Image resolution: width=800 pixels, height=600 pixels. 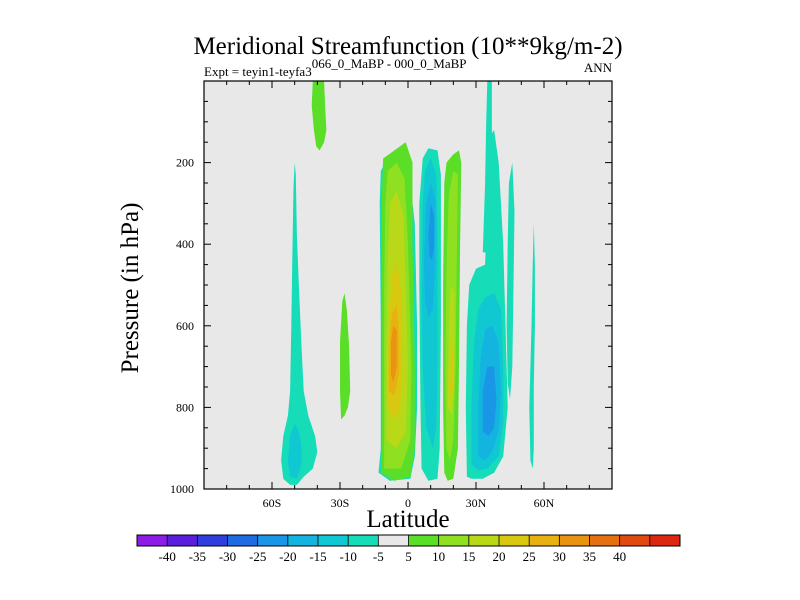 I want to click on y-tick-label: 1000, so click(x=182, y=489).